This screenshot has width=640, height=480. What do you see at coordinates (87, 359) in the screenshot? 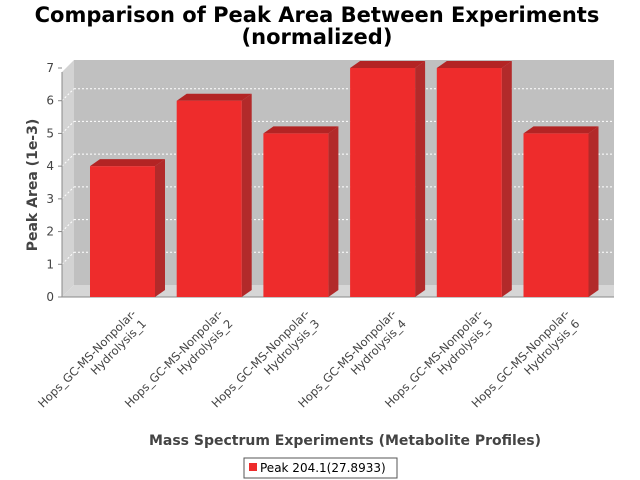
I see `x-category-label-line: Hops_GC-MS-Nonpolar-` at bounding box center [87, 359].